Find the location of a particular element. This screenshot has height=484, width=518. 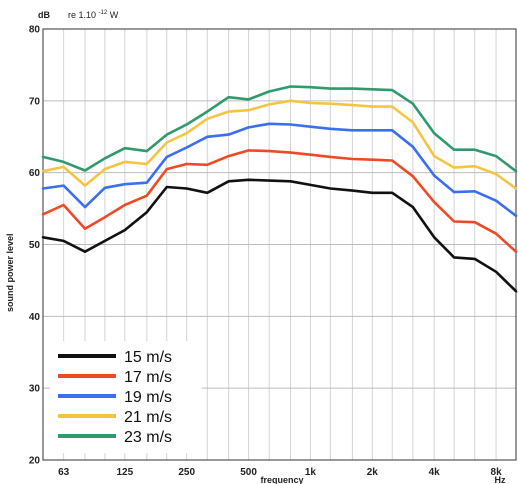

x-tick-label-0: 63 is located at coordinates (64, 472).